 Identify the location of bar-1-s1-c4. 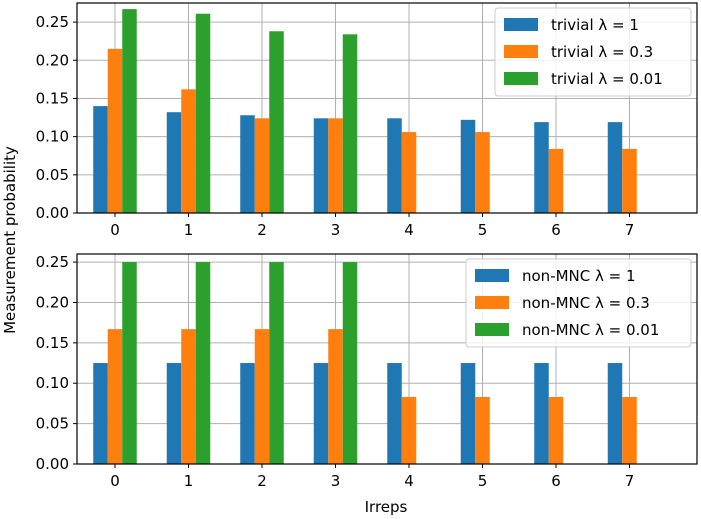
(409, 172).